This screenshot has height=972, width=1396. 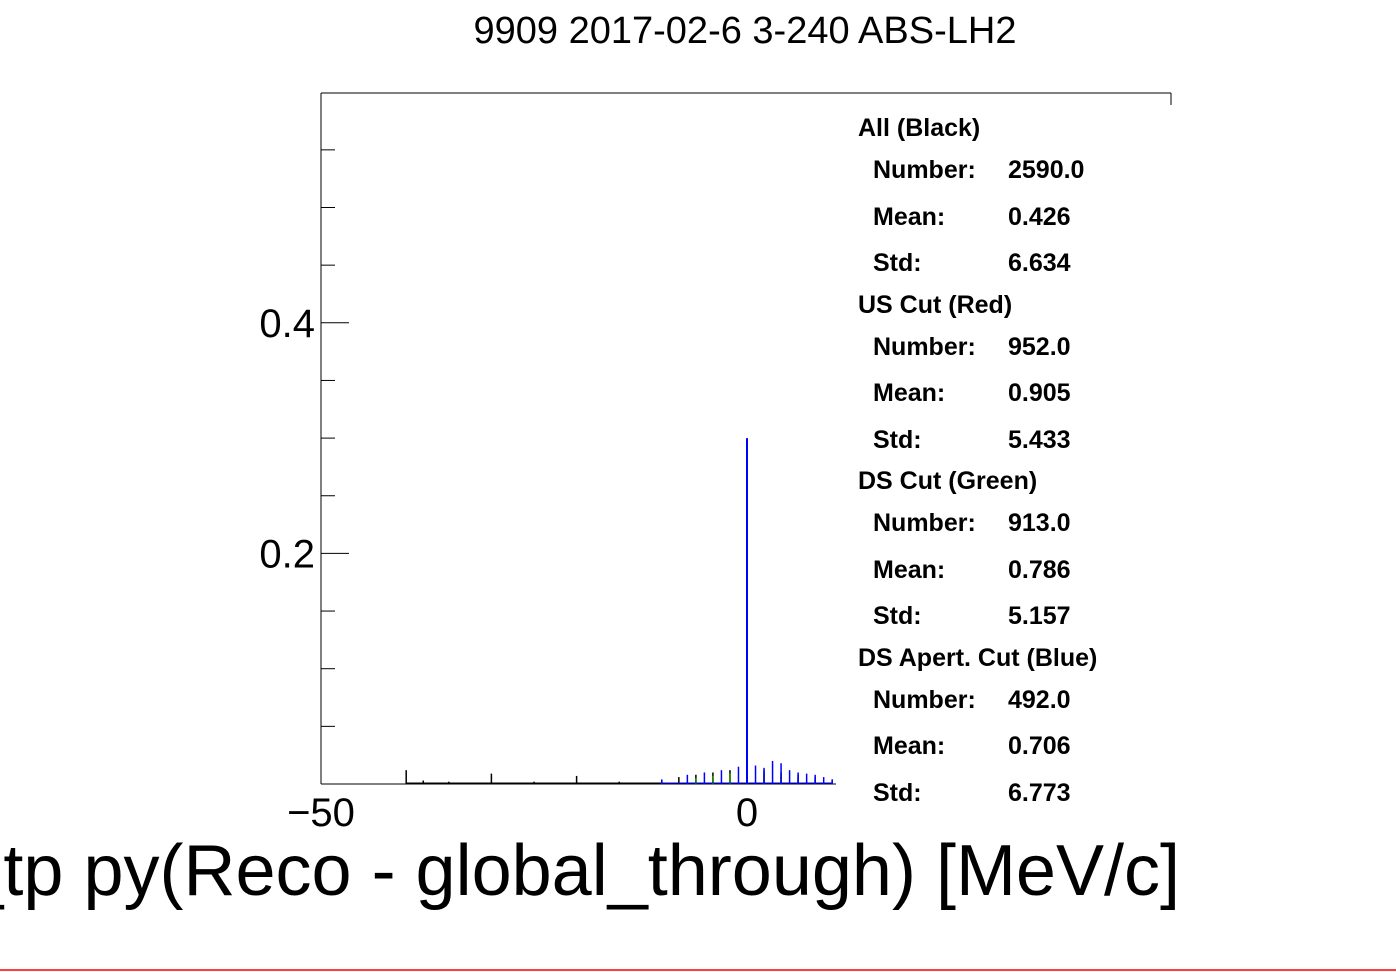 I want to click on y-tick-label: 0.4, so click(x=287, y=324).